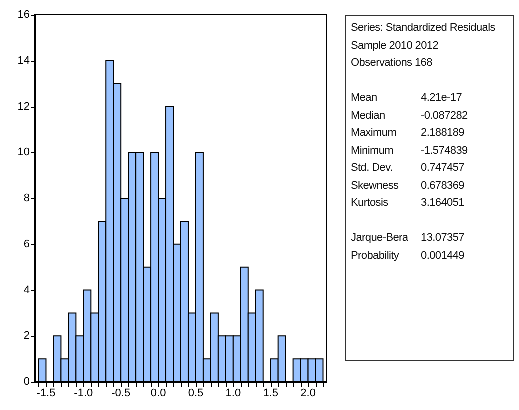  Describe the element at coordinates (374, 133) in the screenshot. I see `category-label: Maximum` at that location.